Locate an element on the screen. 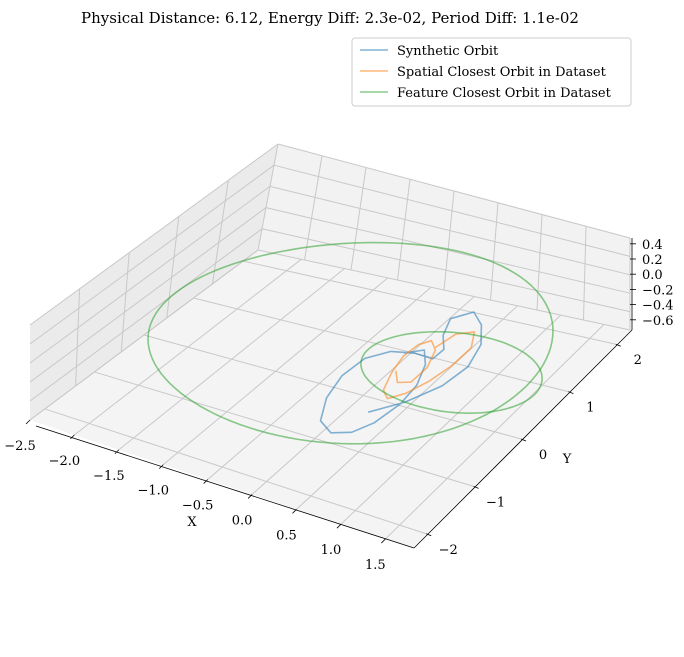 The image size is (684, 657). x-tick-label: 1.0 is located at coordinates (331, 550).